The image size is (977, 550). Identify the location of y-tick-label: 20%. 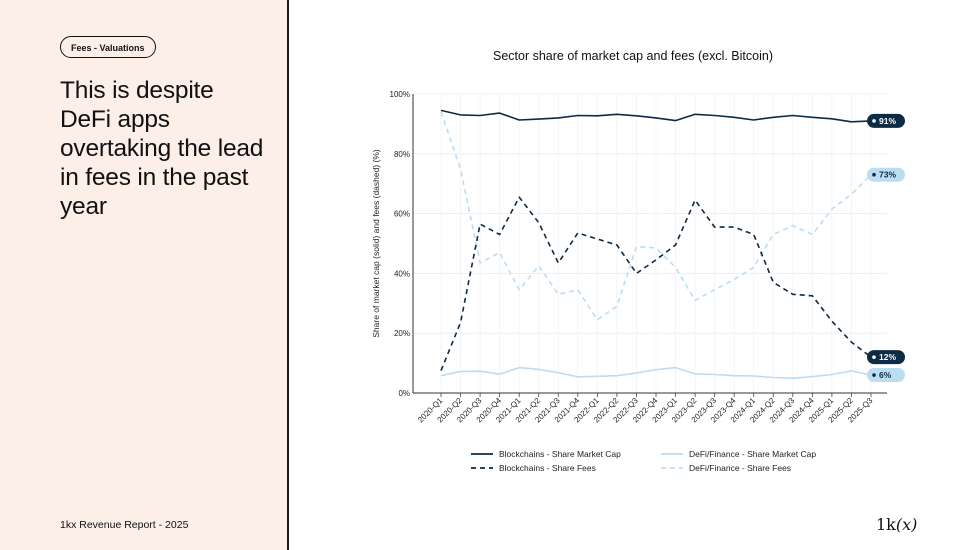
(402, 333).